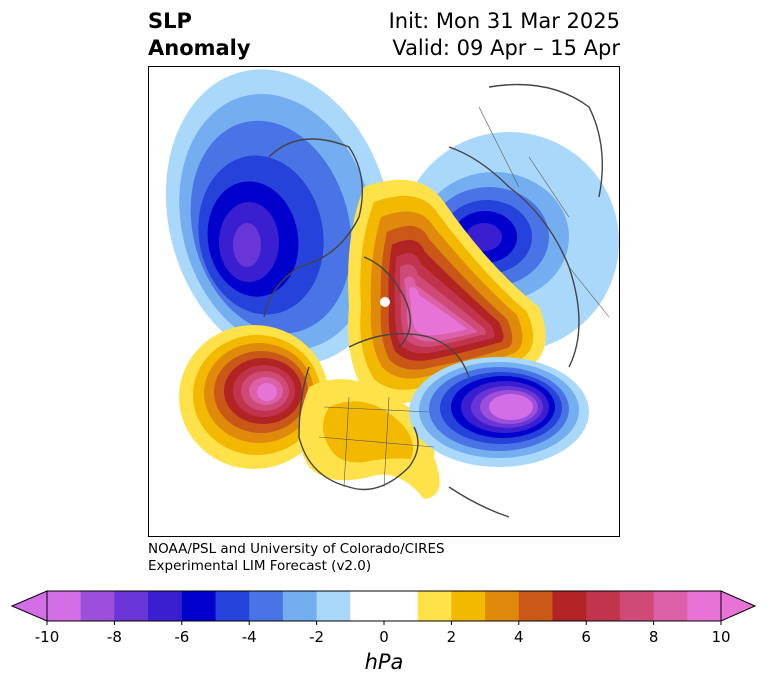  Describe the element at coordinates (254, 397) in the screenshot. I see `positive-anomaly-northeast-atlantic` at that location.